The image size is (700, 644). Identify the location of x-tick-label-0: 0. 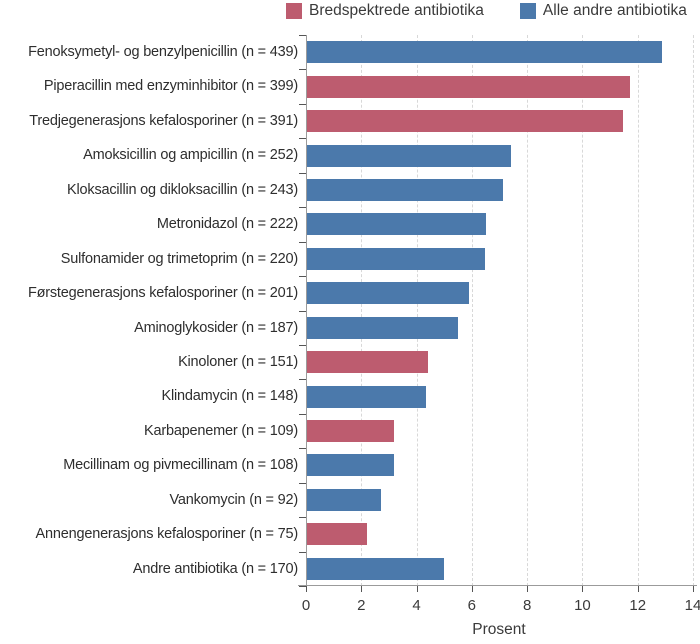
(306, 605).